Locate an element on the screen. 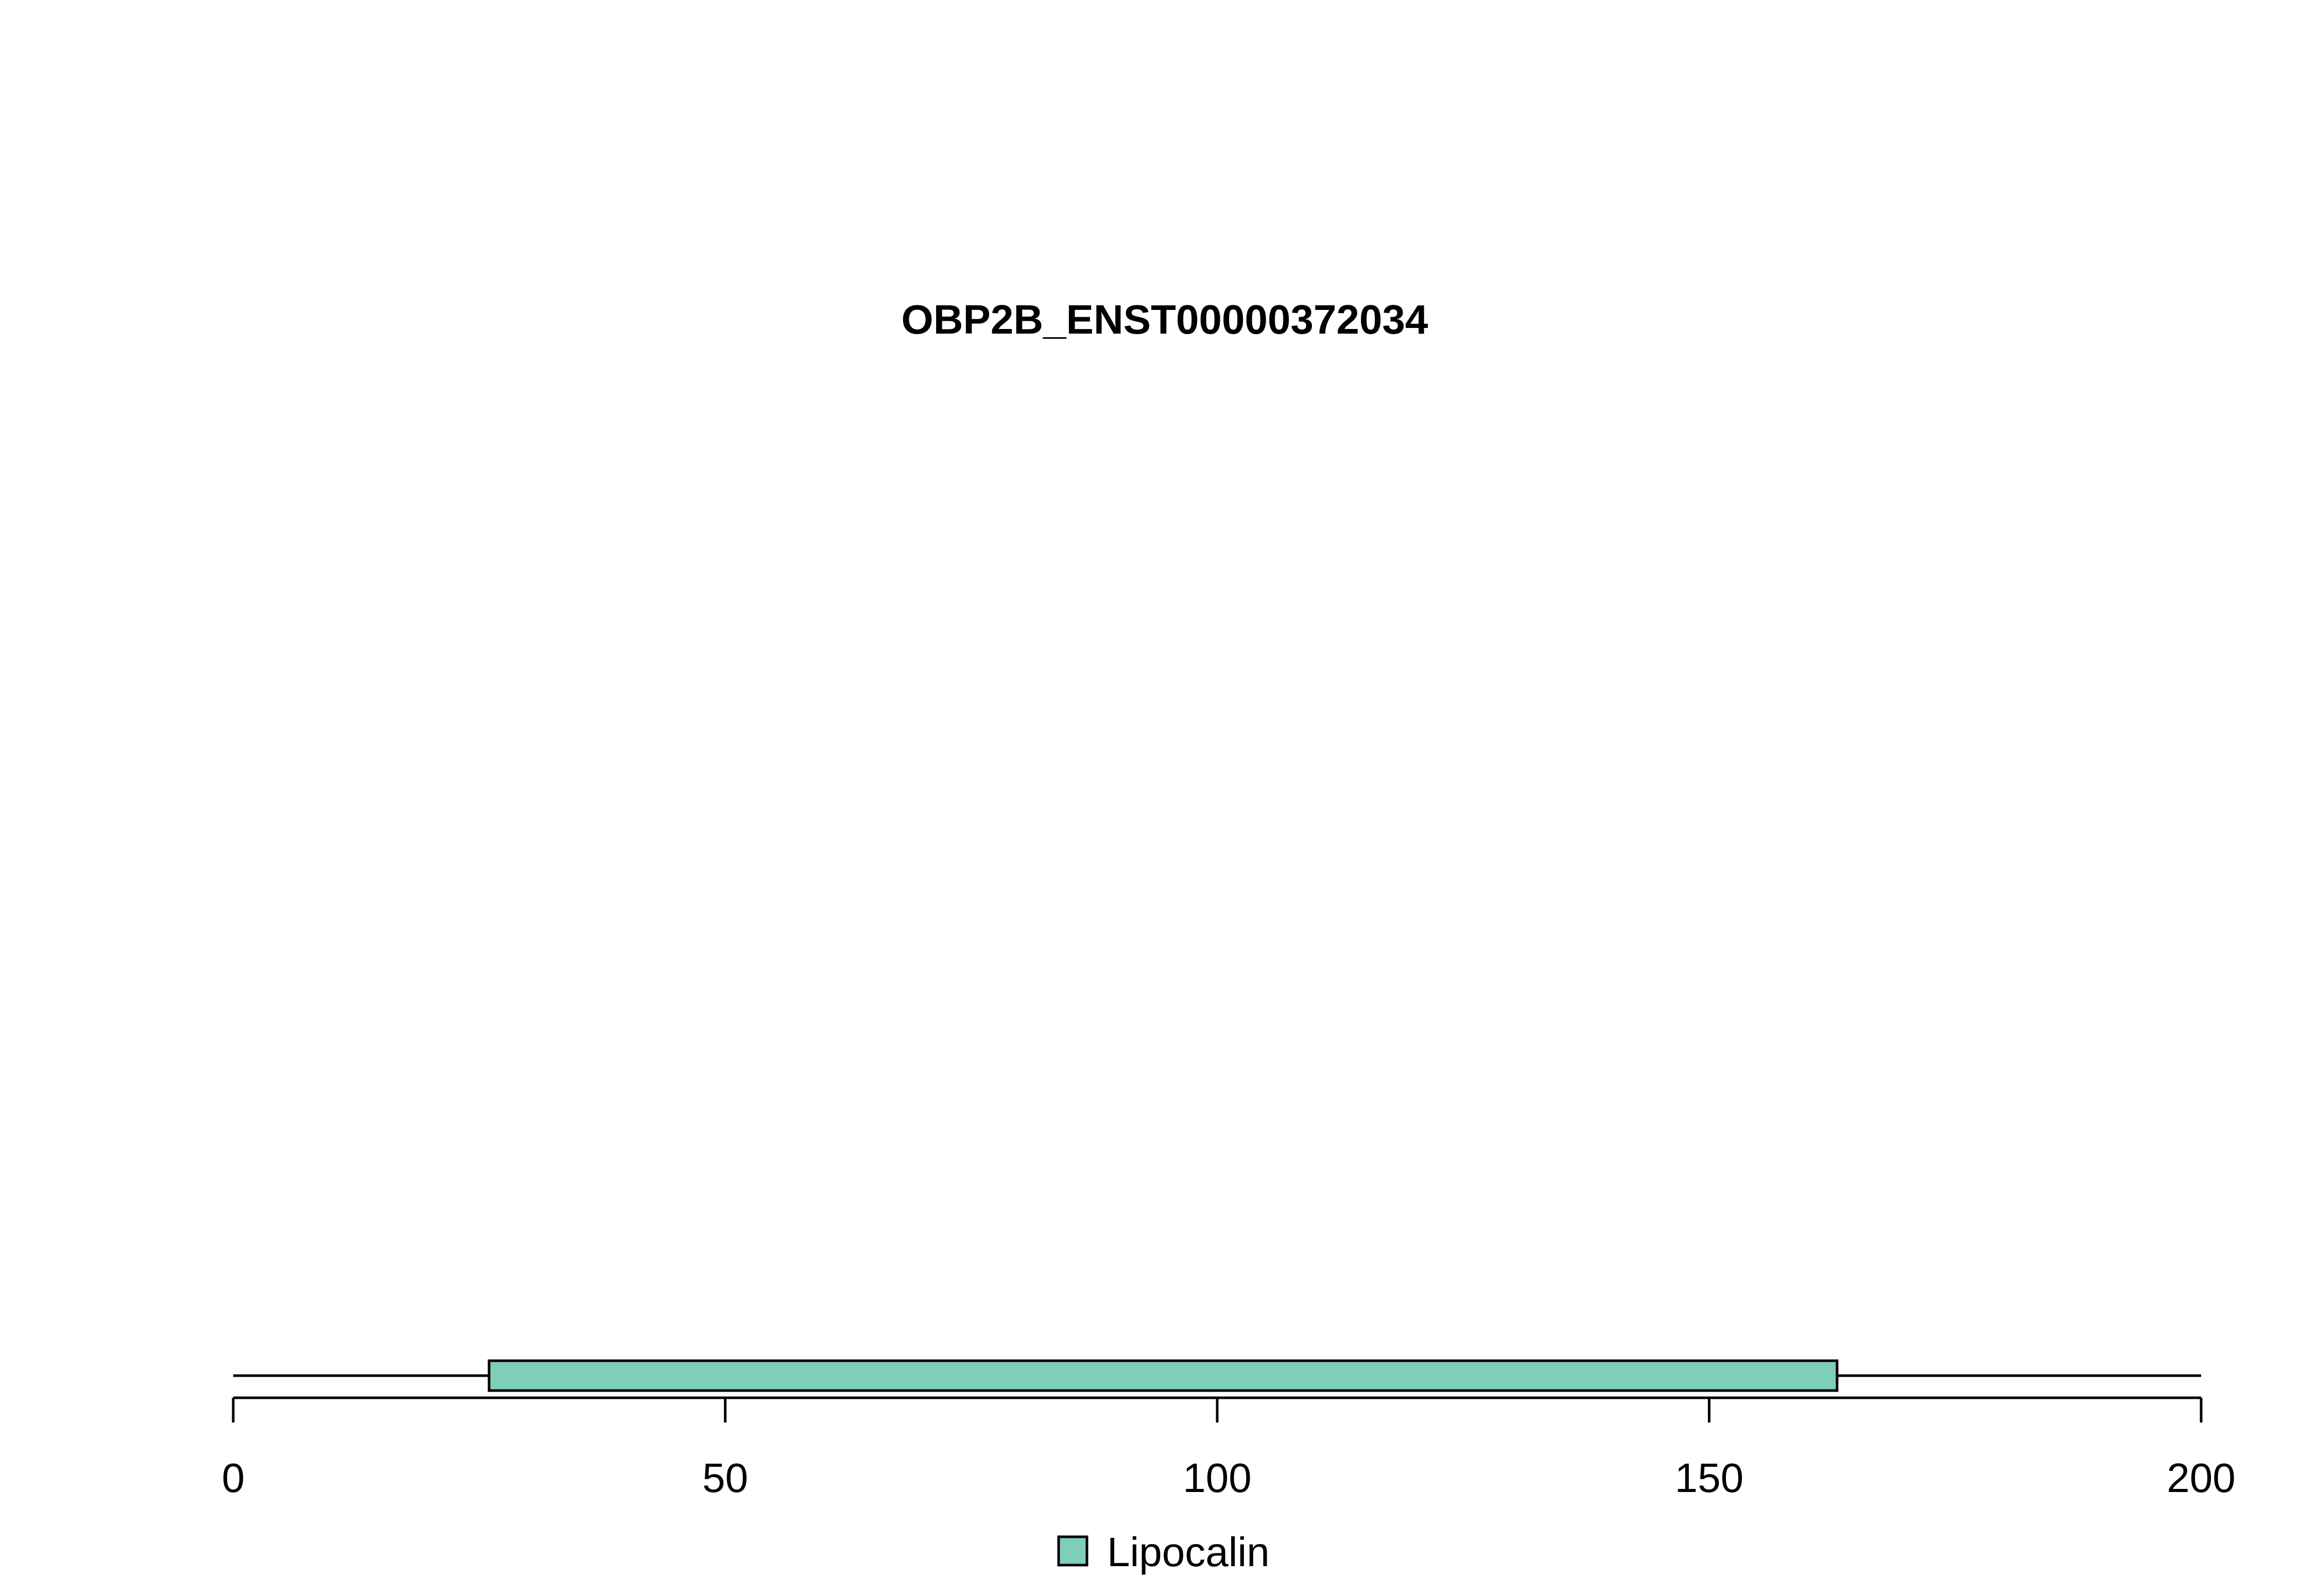 The width and height of the screenshot is (2317, 1596). x-tick-label: 100 is located at coordinates (1217, 1478).